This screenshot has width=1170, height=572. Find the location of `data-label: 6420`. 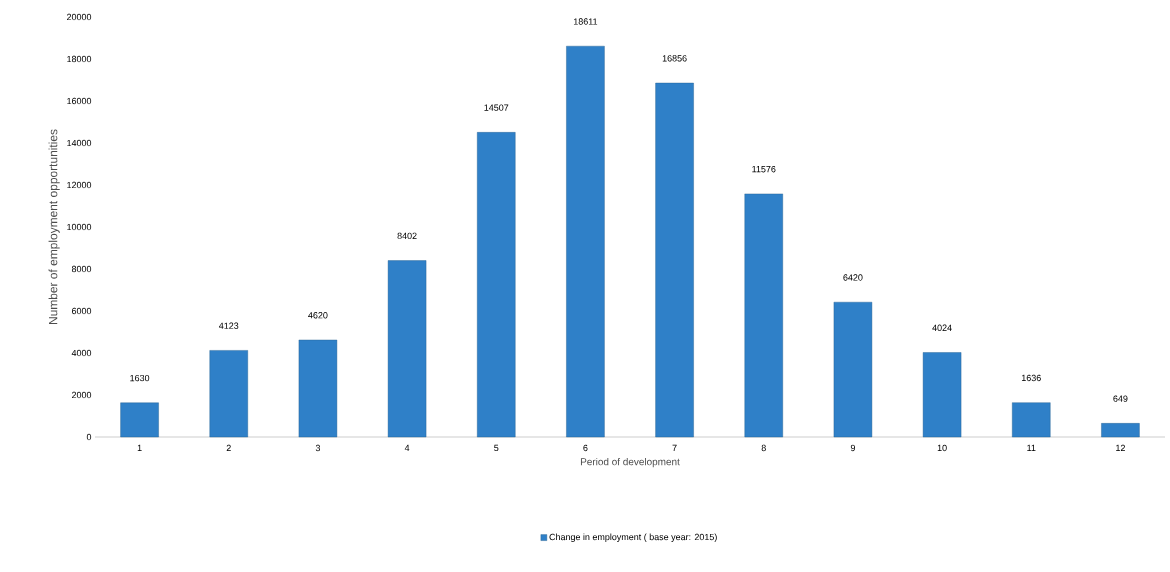

data-label: 6420 is located at coordinates (853, 277).